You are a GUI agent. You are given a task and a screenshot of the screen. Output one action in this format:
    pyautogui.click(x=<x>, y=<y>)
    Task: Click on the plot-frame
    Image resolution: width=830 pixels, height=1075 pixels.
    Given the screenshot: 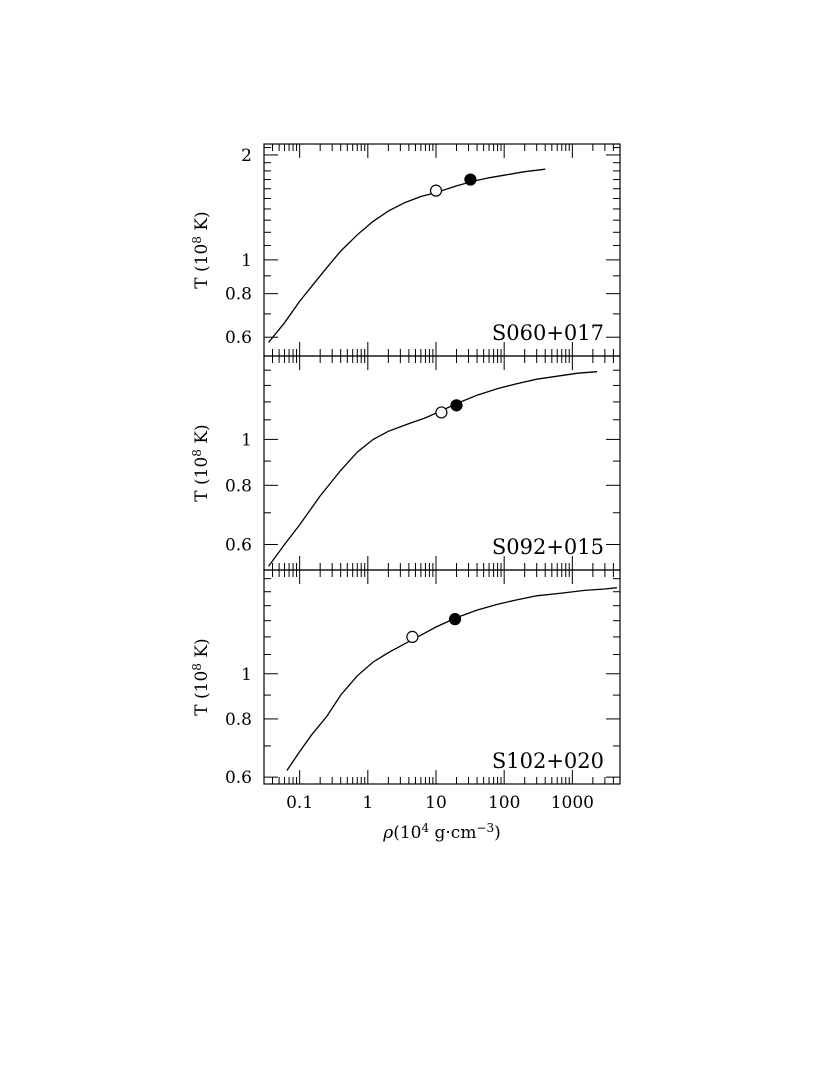 What is the action you would take?
    pyautogui.click(x=442, y=677)
    